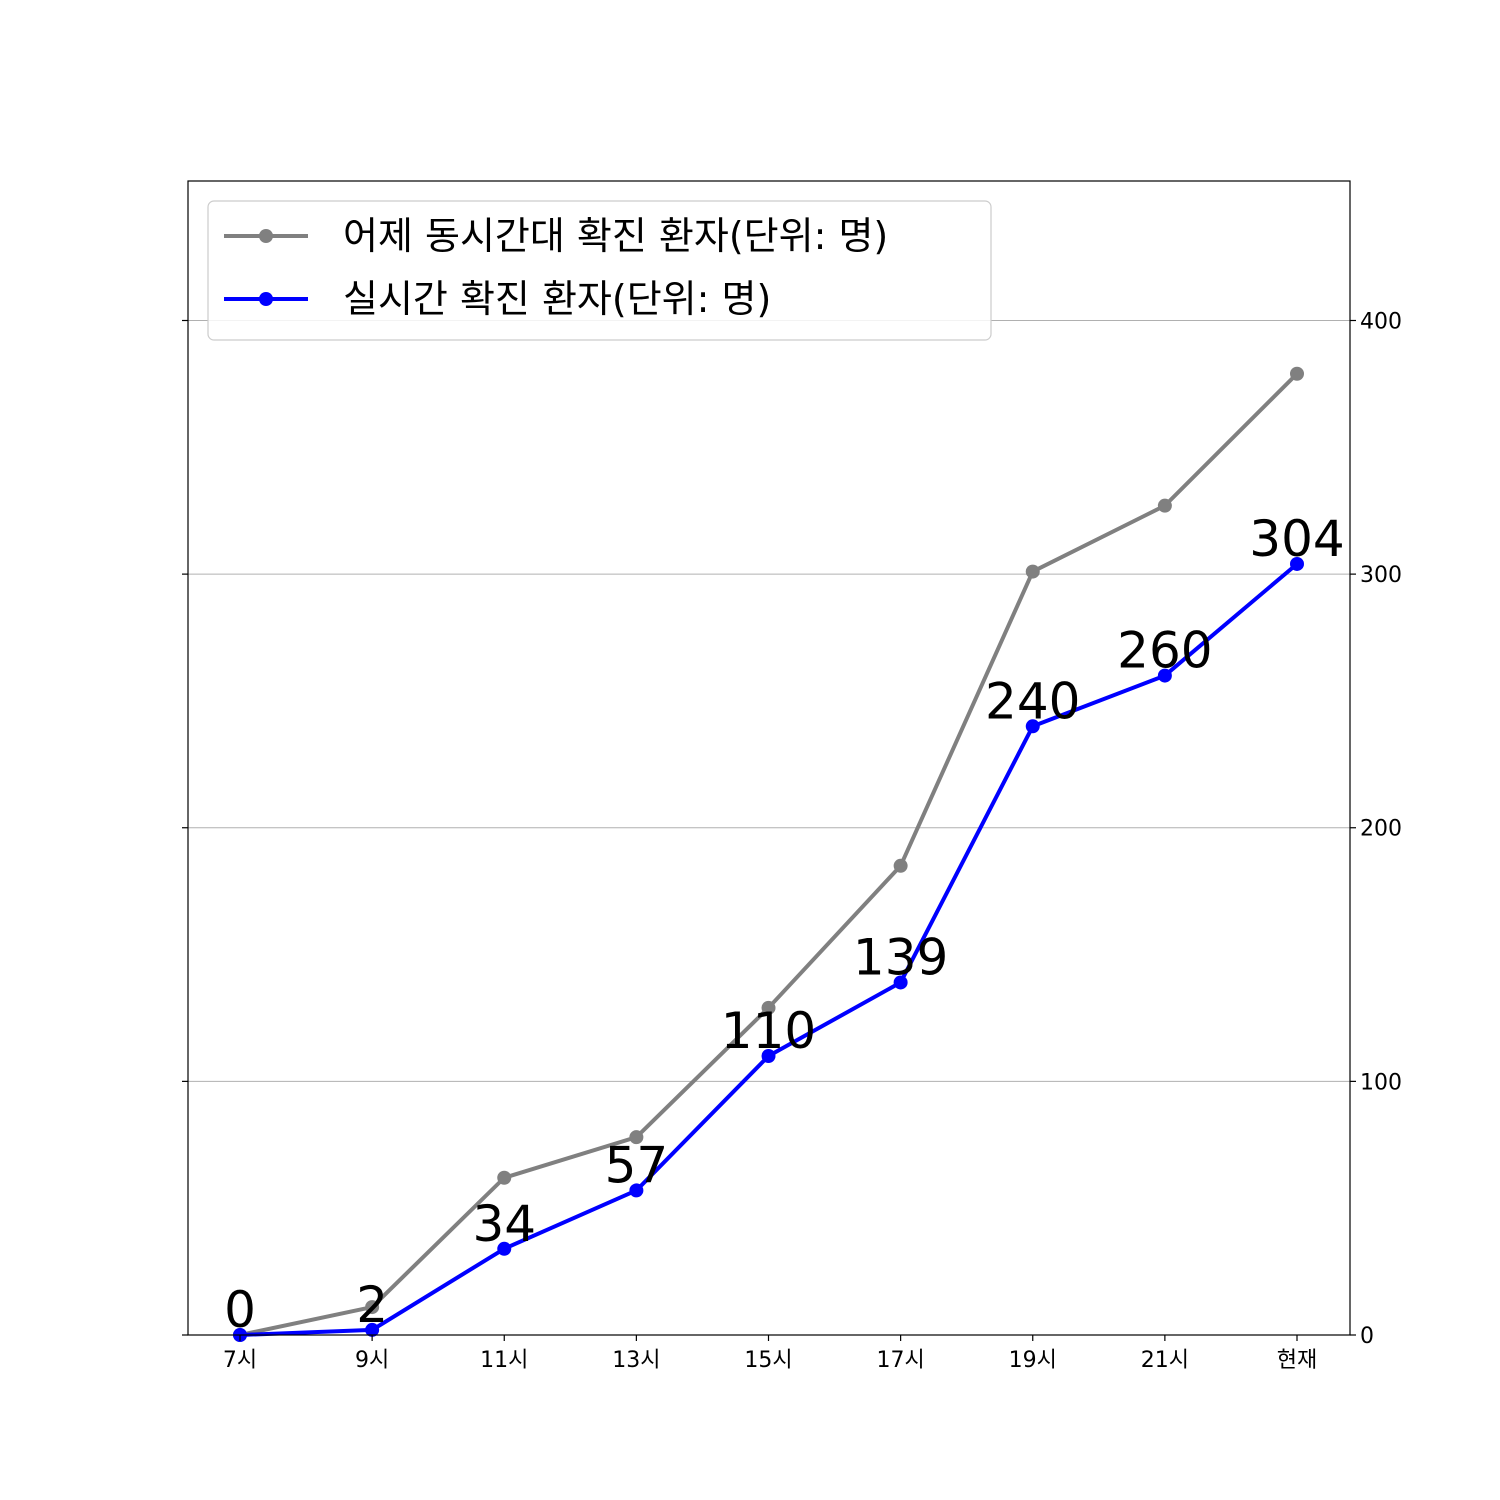 Image resolution: width=1500 pixels, height=1500 pixels. What do you see at coordinates (504, 1360) in the screenshot?
I see `x-tick-label: 11시` at bounding box center [504, 1360].